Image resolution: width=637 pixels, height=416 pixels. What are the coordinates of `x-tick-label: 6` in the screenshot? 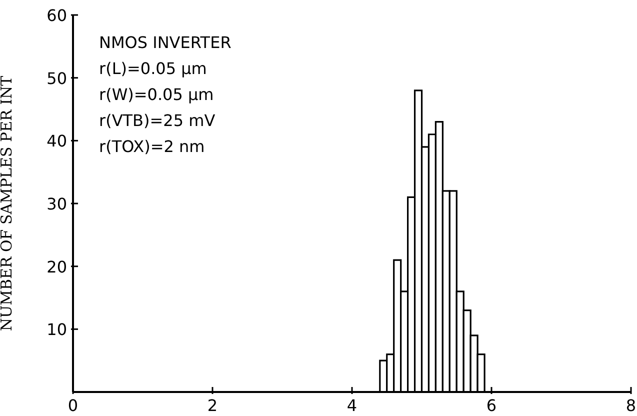 It's located at (491, 405).